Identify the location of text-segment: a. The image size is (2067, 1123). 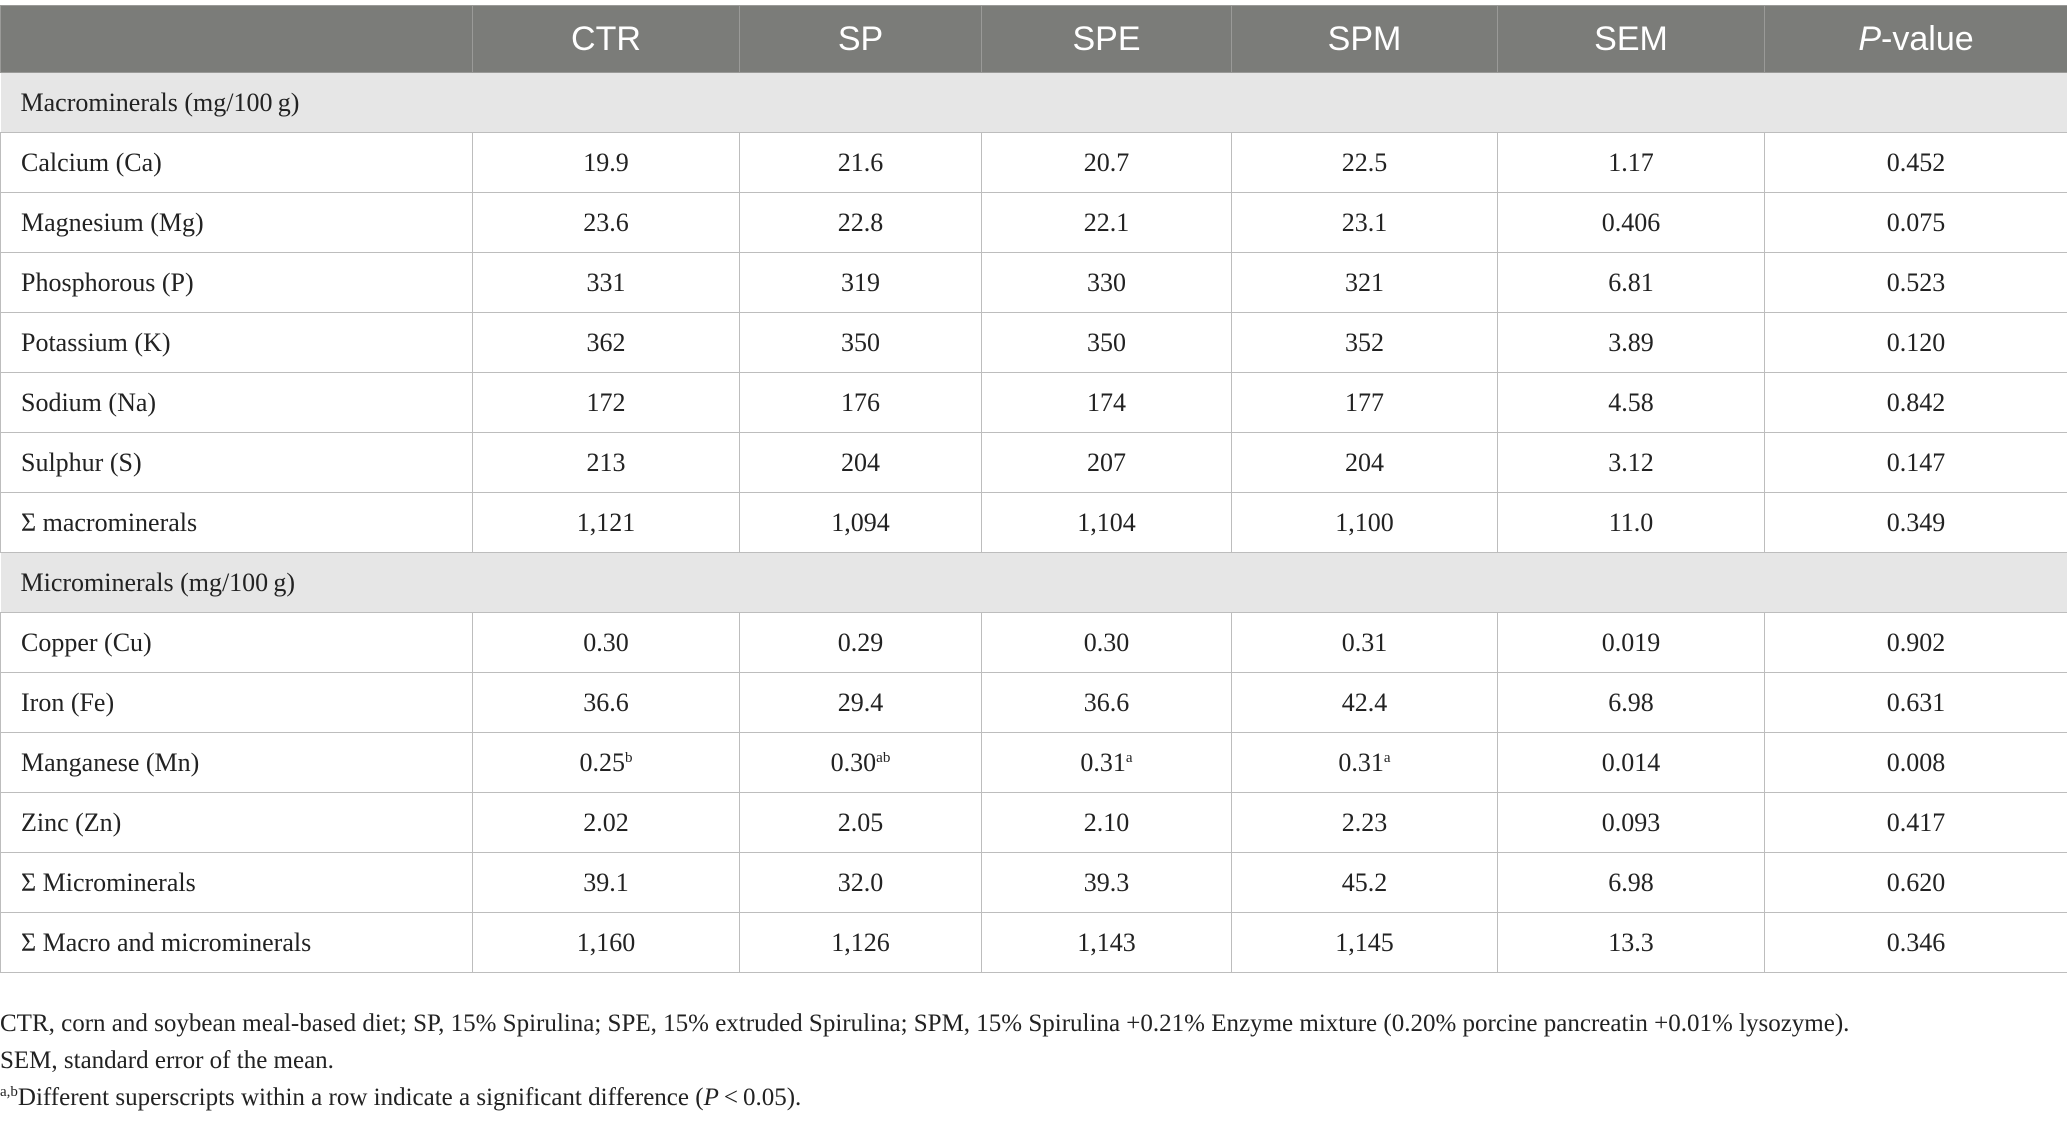
(1129, 757).